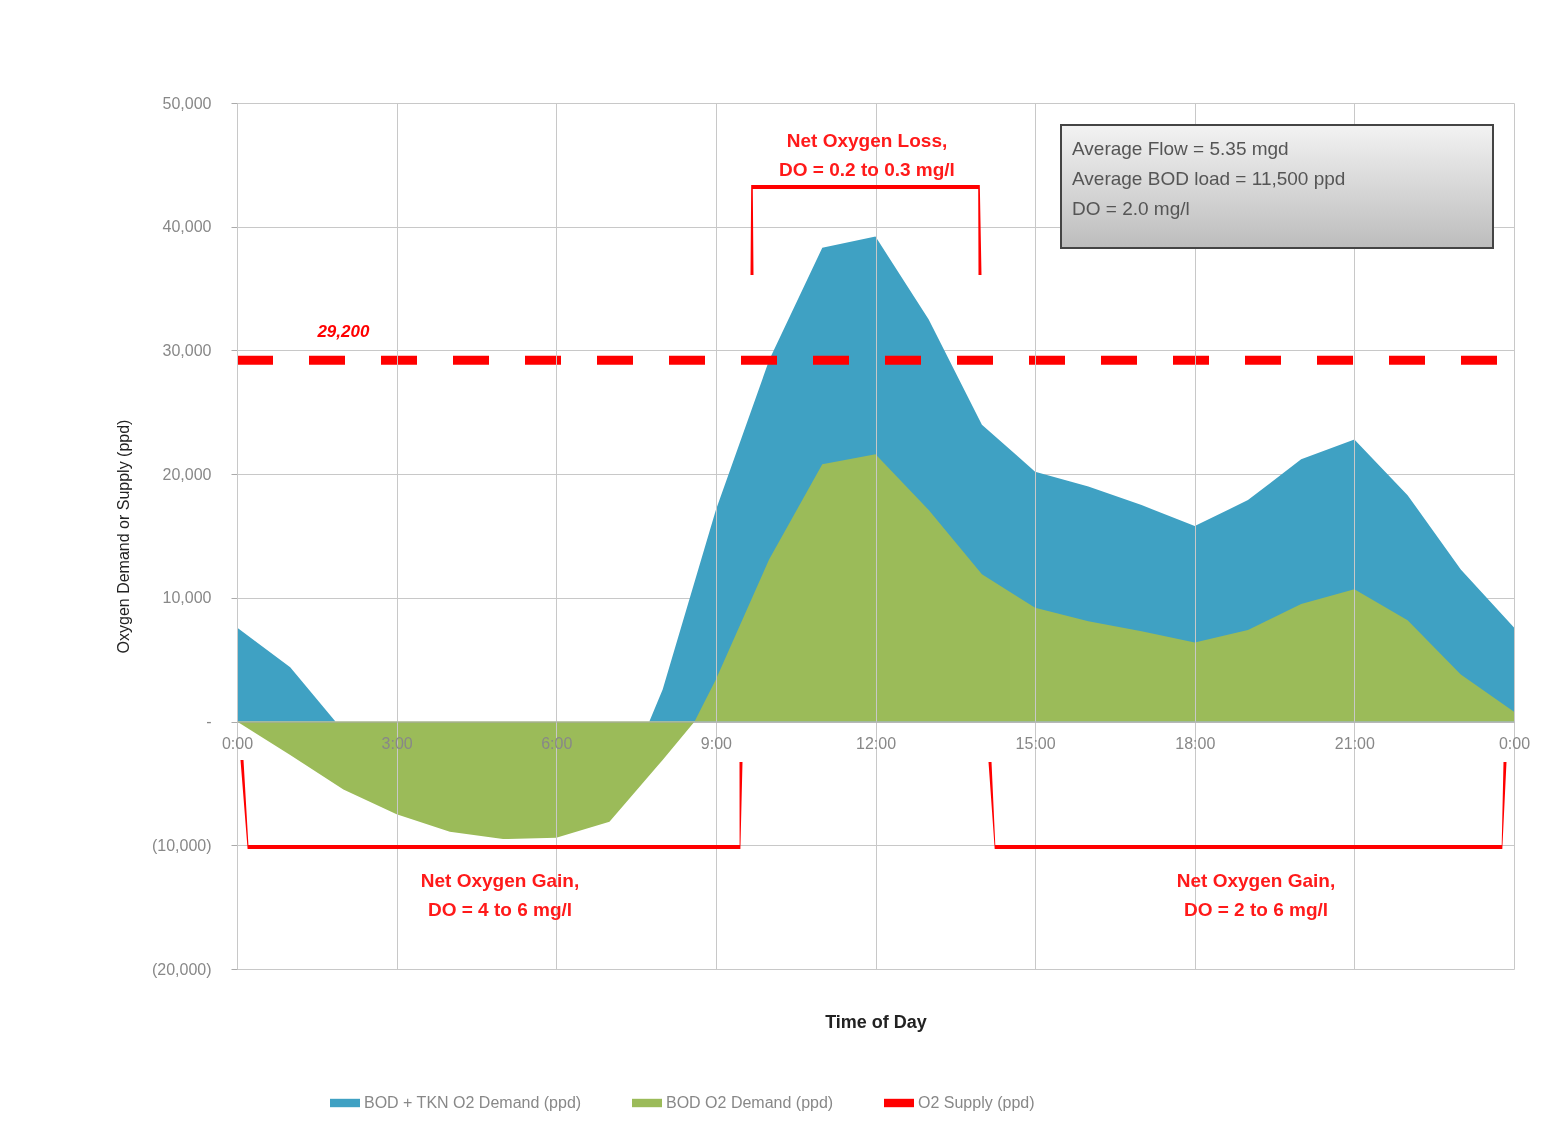  Describe the element at coordinates (123, 536) in the screenshot. I see `y-axis-title: Oxygen Demand or Supply (ppd)` at that location.